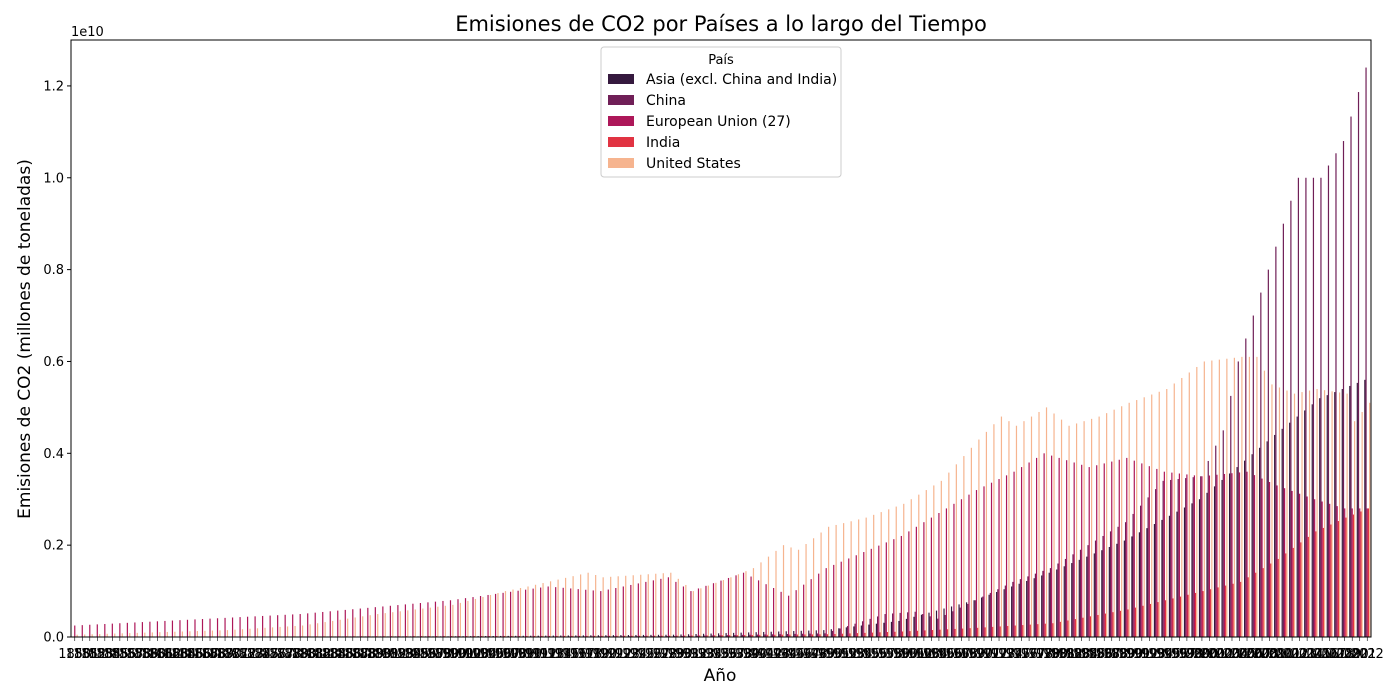  Describe the element at coordinates (435, 654) in the screenshot. I see `x-tick-label: 1898` at that location.